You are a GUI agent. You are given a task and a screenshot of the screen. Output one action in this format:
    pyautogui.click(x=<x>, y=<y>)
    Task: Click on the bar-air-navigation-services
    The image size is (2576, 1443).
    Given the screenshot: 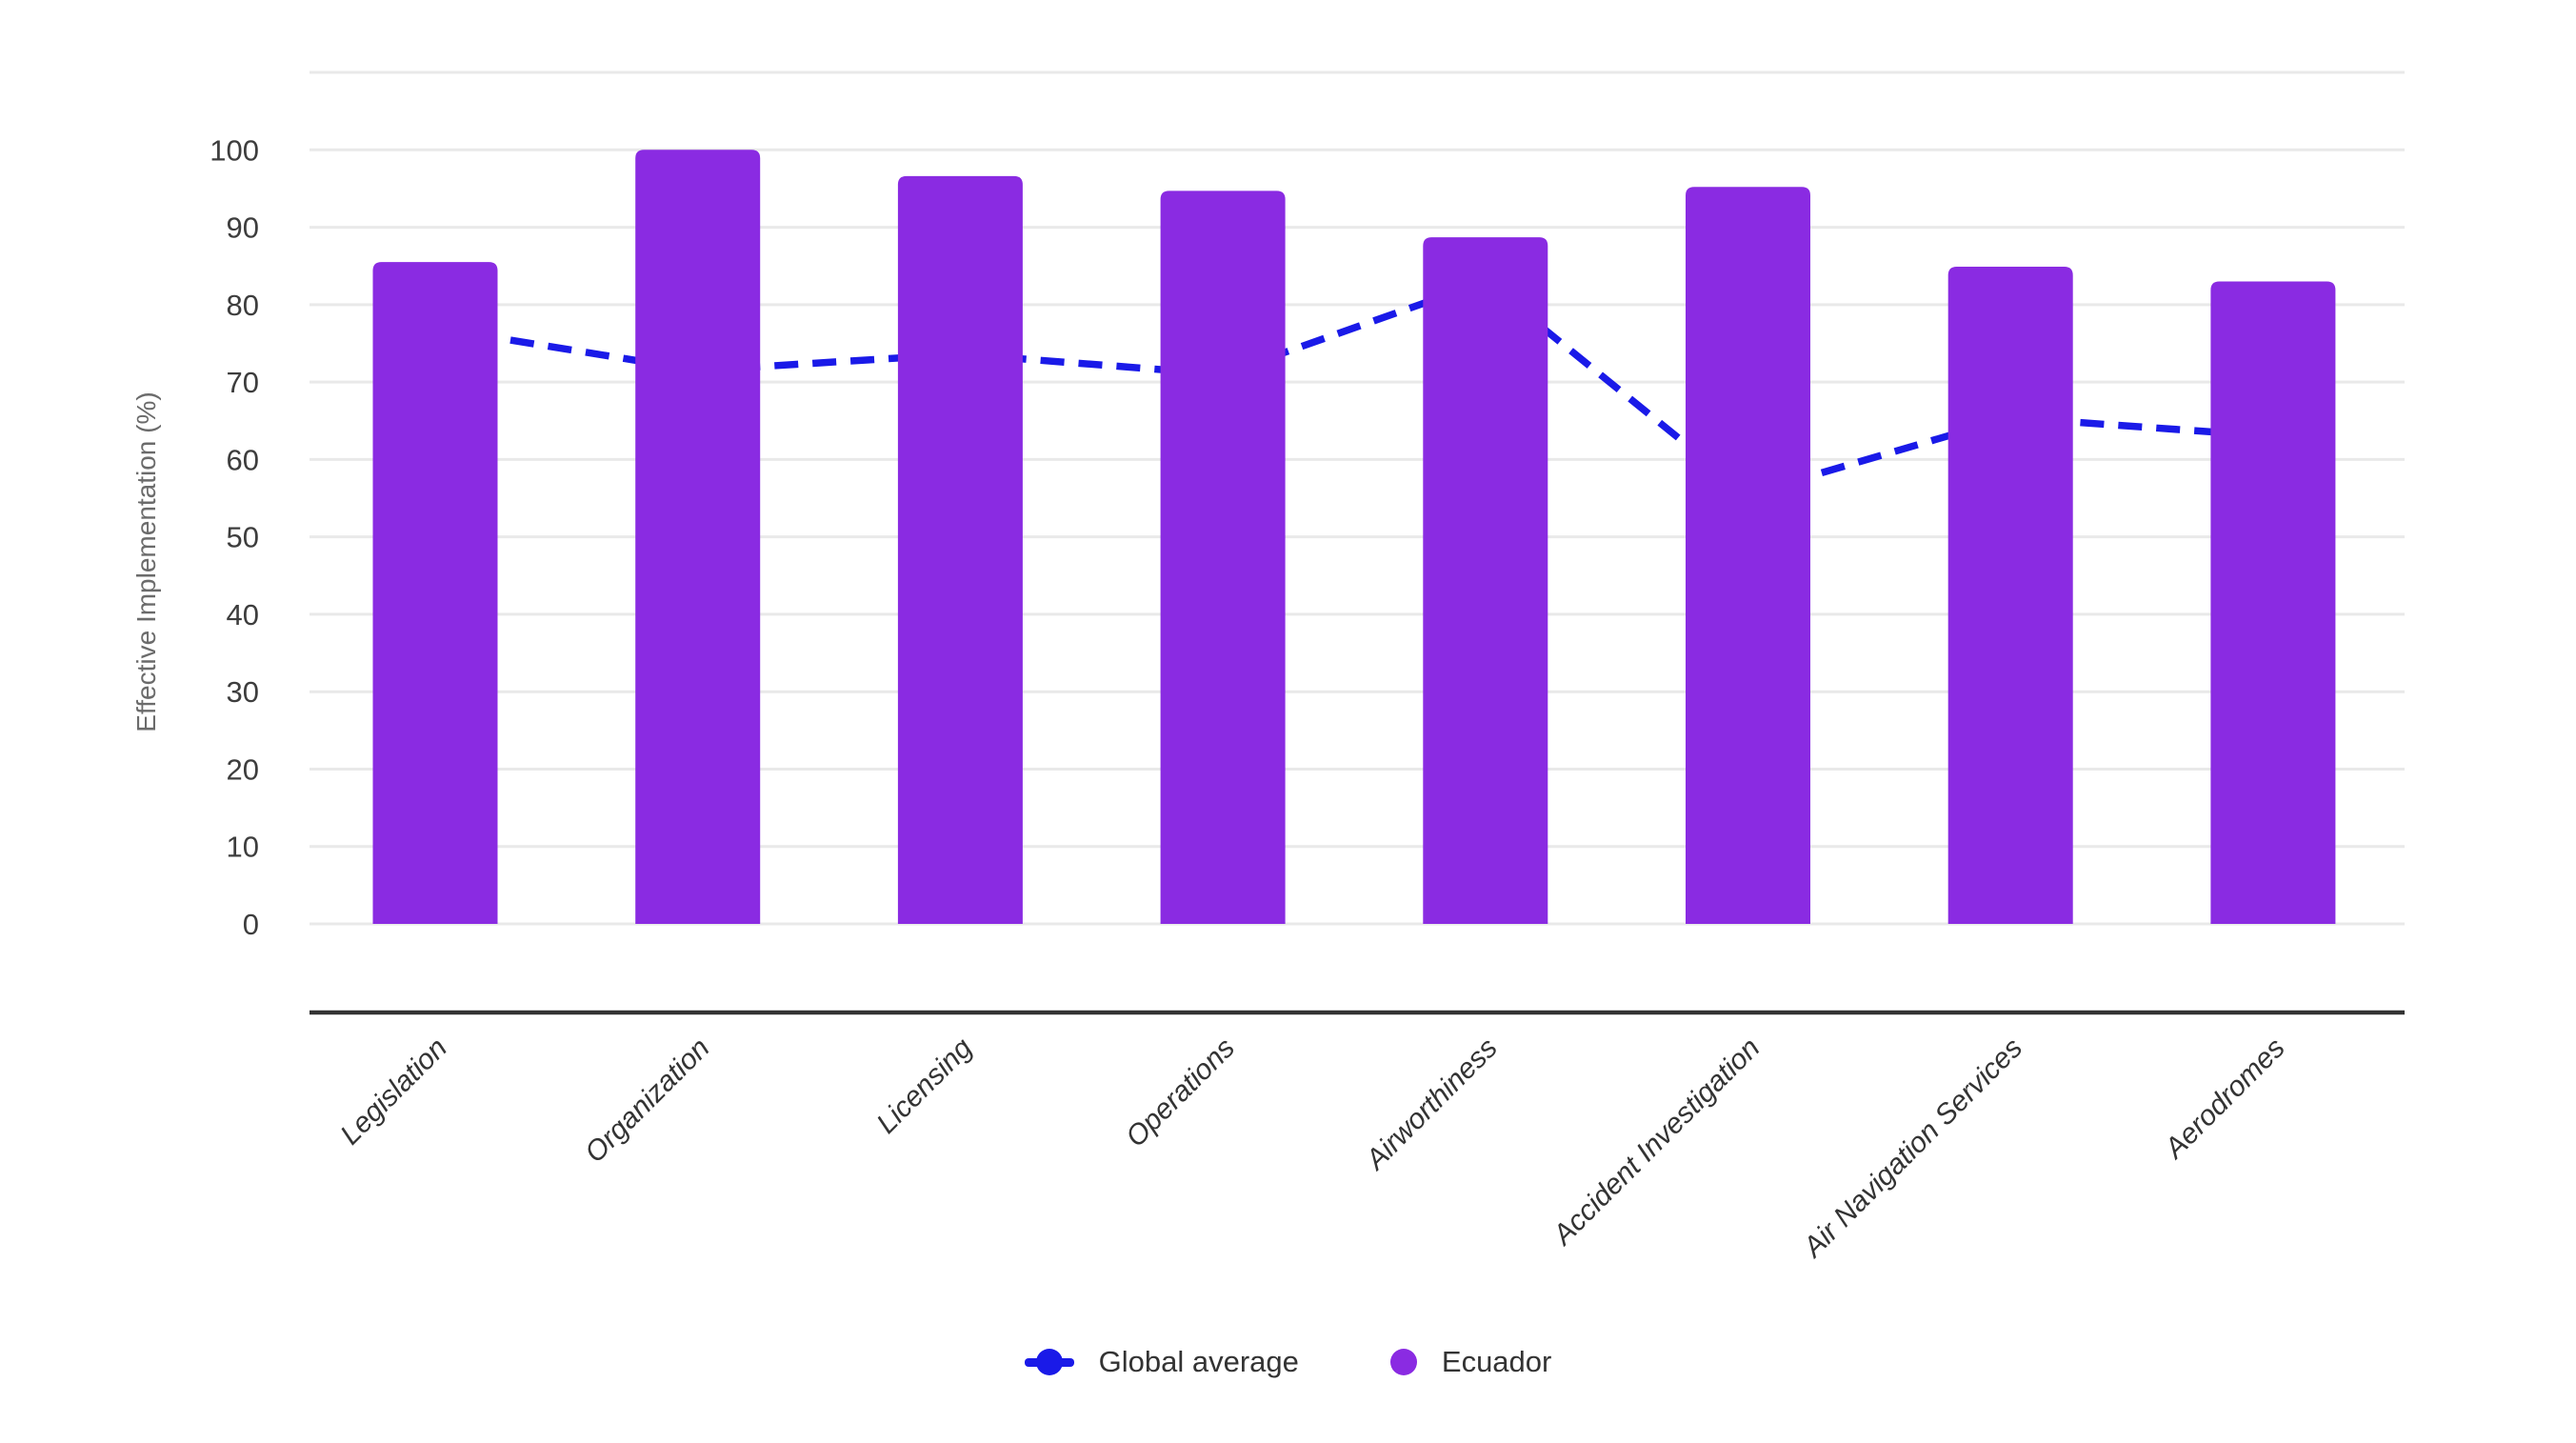 What is the action you would take?
    pyautogui.click(x=2010, y=595)
    